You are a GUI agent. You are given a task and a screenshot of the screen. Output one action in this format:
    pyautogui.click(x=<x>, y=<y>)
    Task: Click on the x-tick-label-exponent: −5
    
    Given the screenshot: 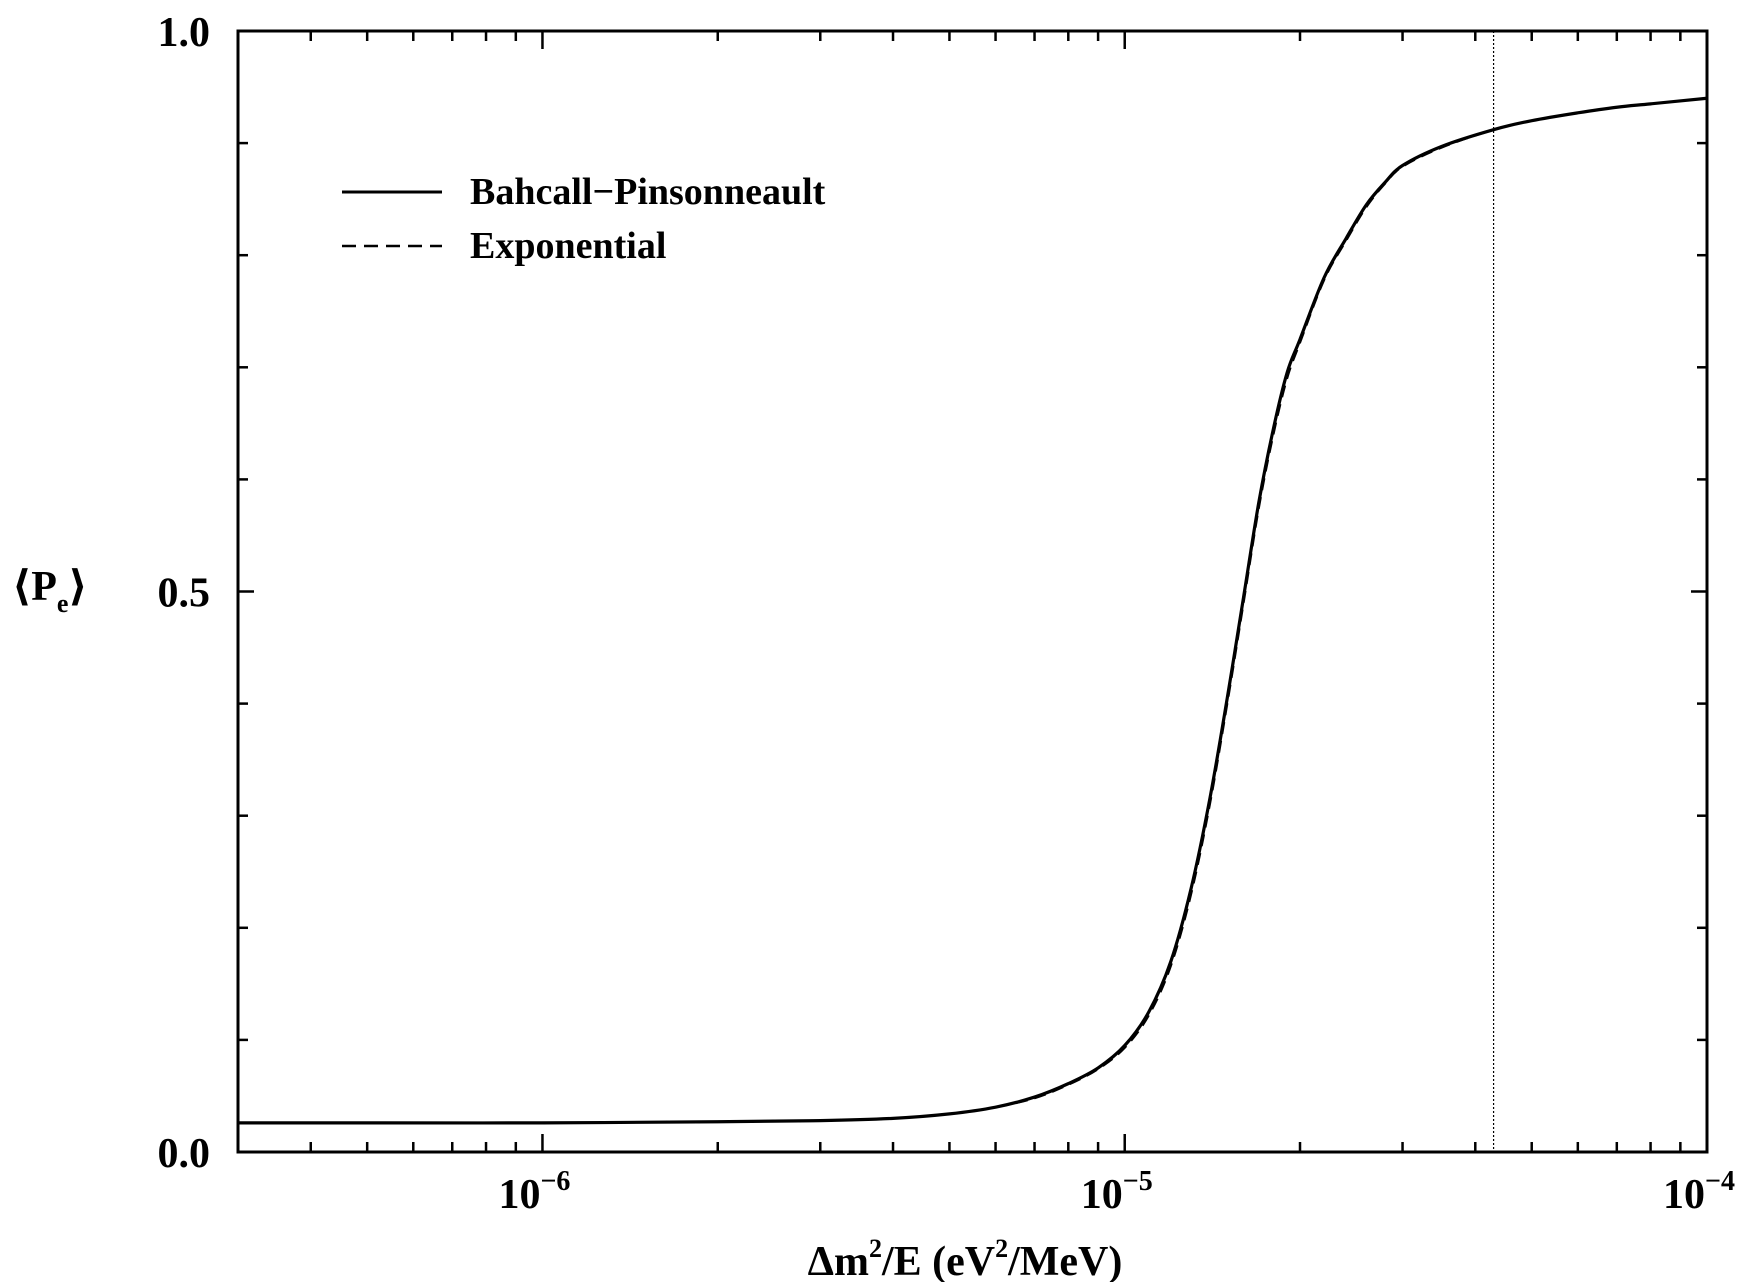 What is the action you would take?
    pyautogui.click(x=1138, y=1181)
    